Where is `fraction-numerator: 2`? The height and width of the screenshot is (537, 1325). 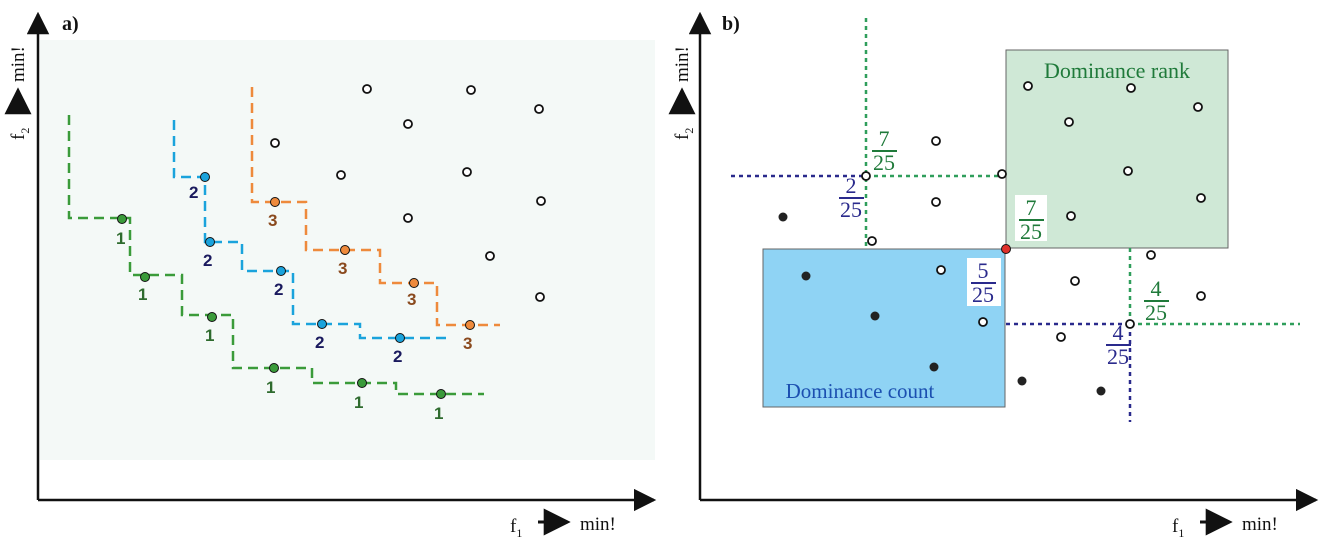
fraction-numerator: 2 is located at coordinates (851, 185).